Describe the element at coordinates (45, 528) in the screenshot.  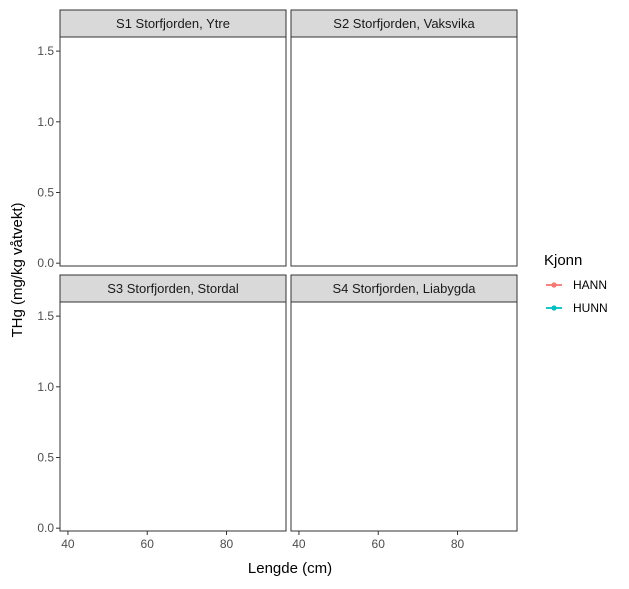
I see `facet-s3-y-tick-label: 0.0` at that location.